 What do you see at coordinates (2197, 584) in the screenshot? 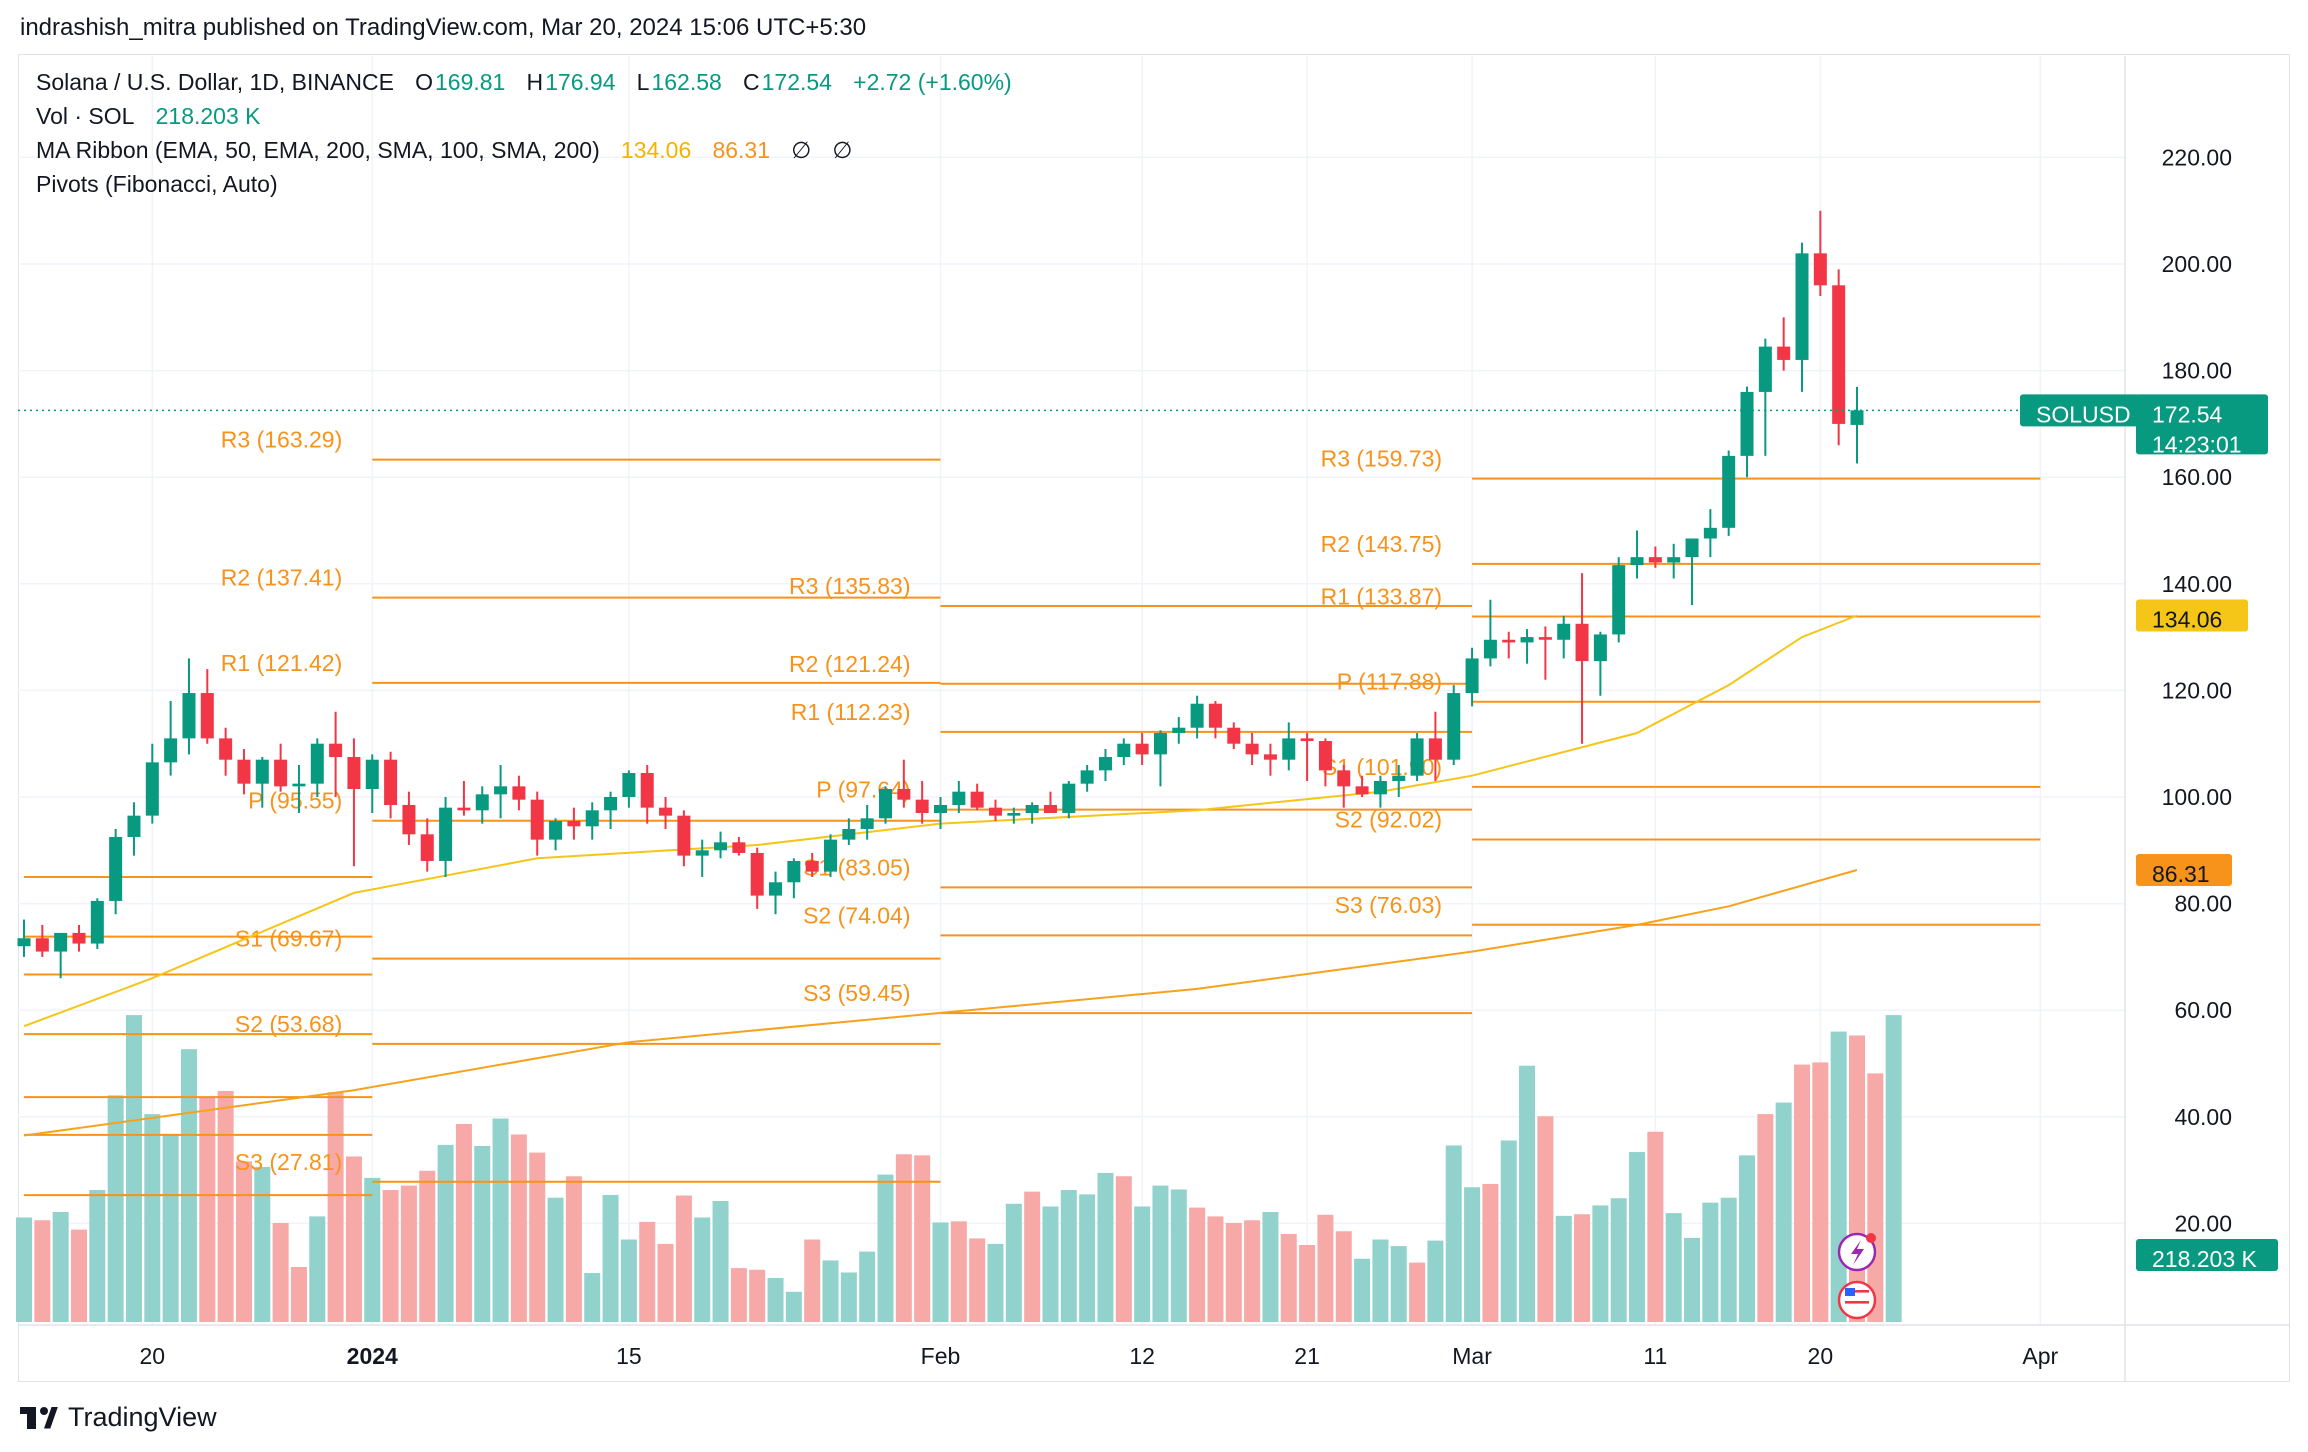
I see `price-tick-label: 140.00` at bounding box center [2197, 584].